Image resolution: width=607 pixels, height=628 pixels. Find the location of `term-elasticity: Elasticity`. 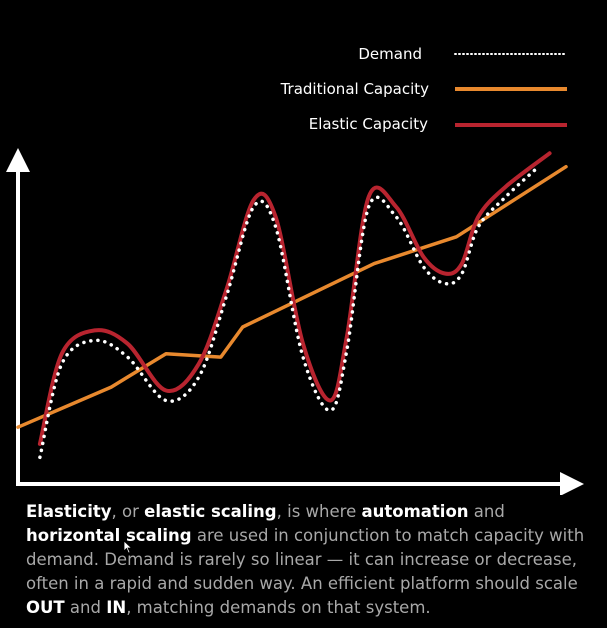

term-elasticity: Elasticity is located at coordinates (69, 511).